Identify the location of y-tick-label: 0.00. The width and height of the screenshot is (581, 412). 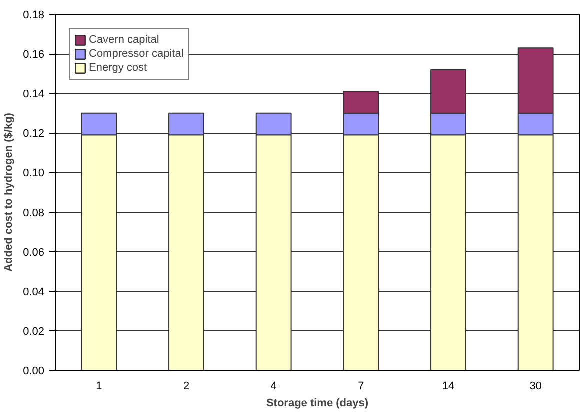
(34, 372).